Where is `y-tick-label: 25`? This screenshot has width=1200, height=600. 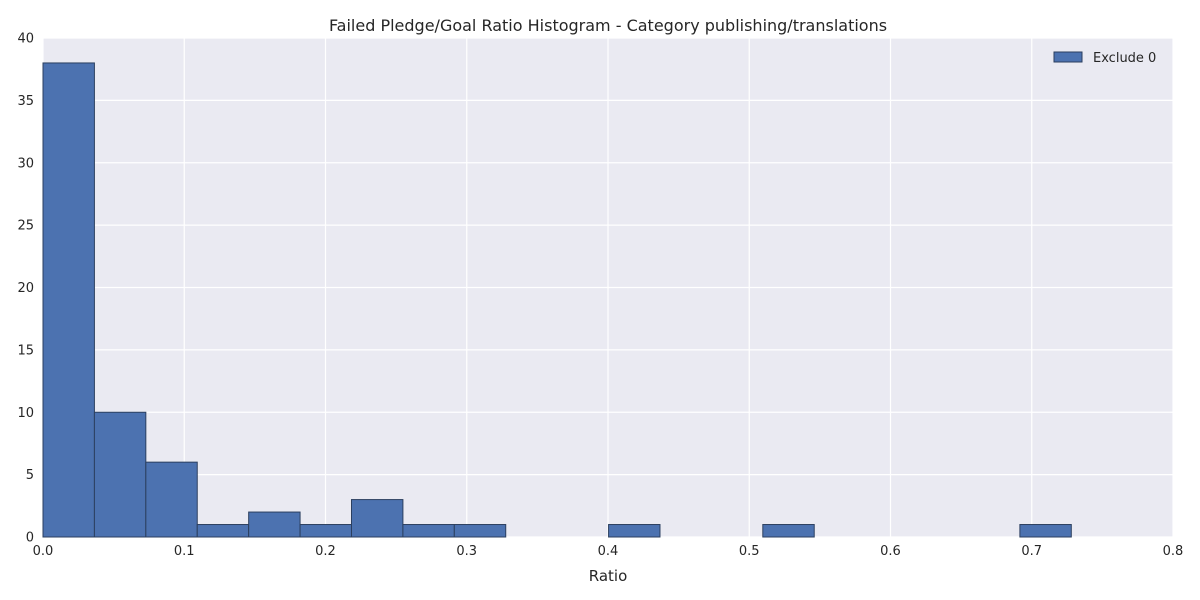 y-tick-label: 25 is located at coordinates (25, 226).